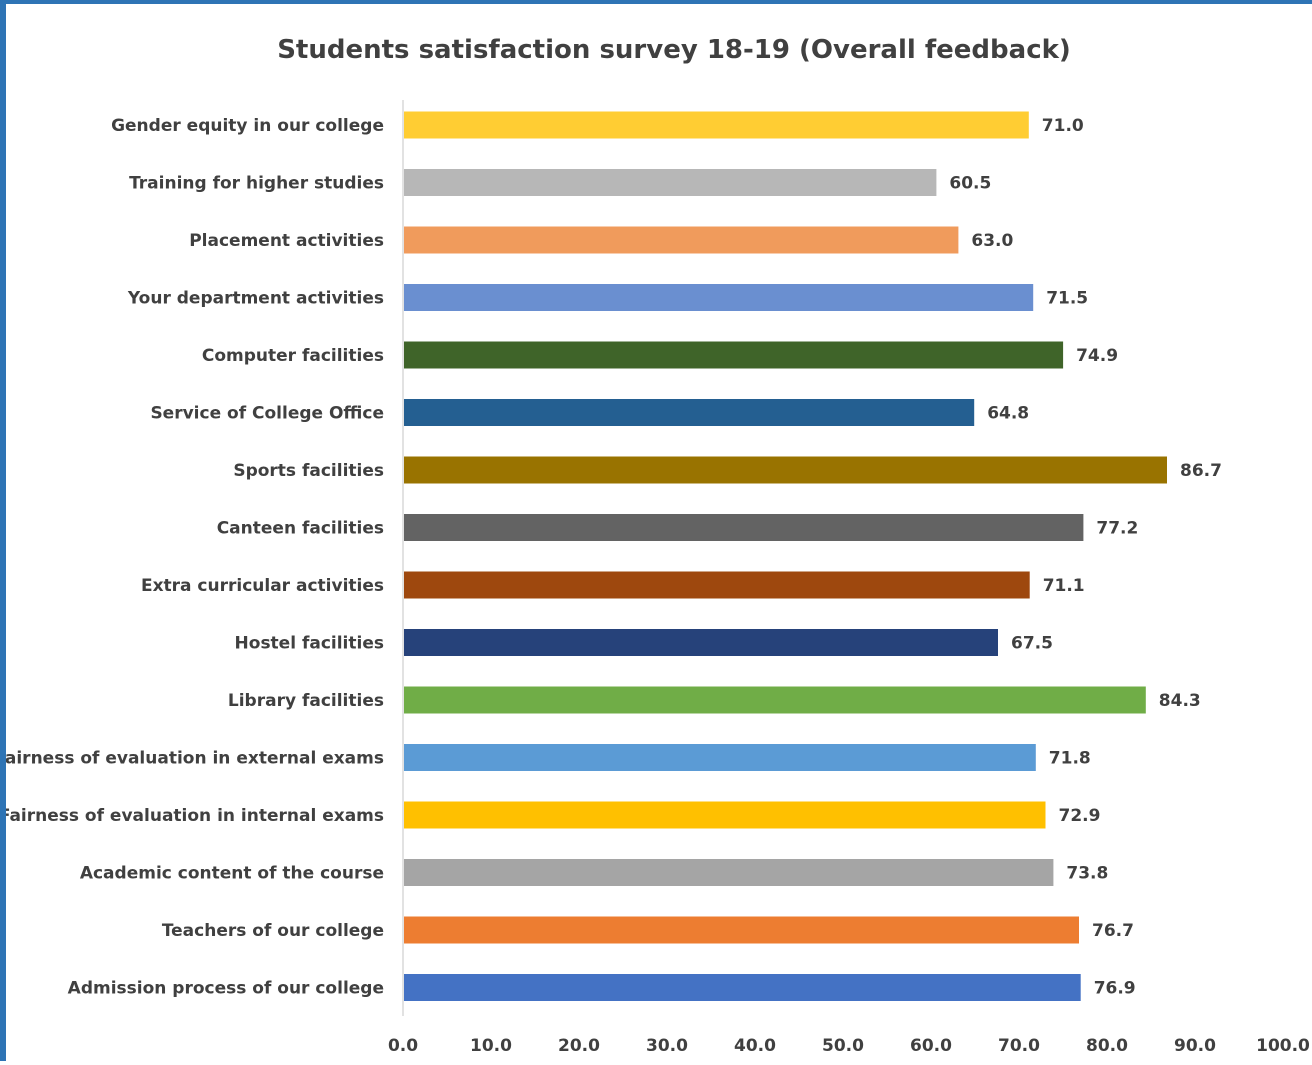 This screenshot has height=1065, width=1312. What do you see at coordinates (1283, 1046) in the screenshot?
I see `x-tick-label: 100.0` at bounding box center [1283, 1046].